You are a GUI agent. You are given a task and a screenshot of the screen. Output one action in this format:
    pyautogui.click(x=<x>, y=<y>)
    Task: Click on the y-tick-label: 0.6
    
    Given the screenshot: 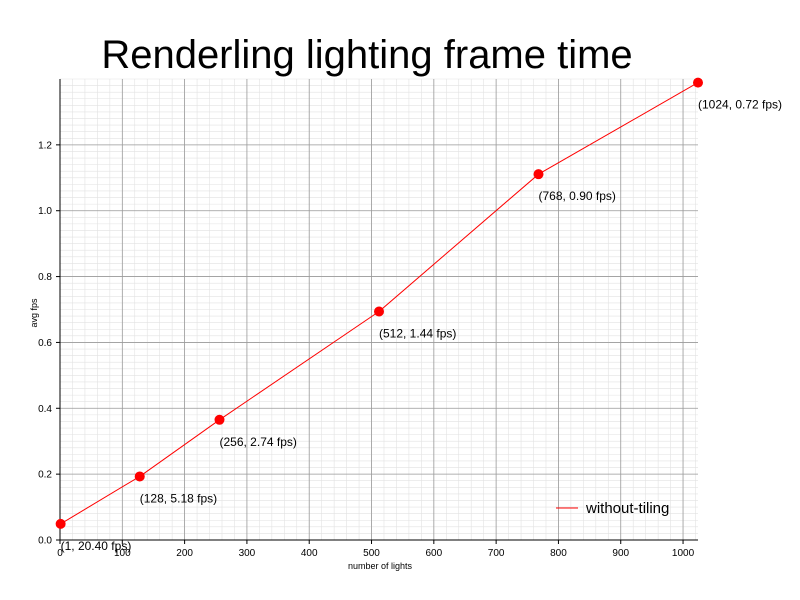 What is the action you would take?
    pyautogui.click(x=45, y=343)
    